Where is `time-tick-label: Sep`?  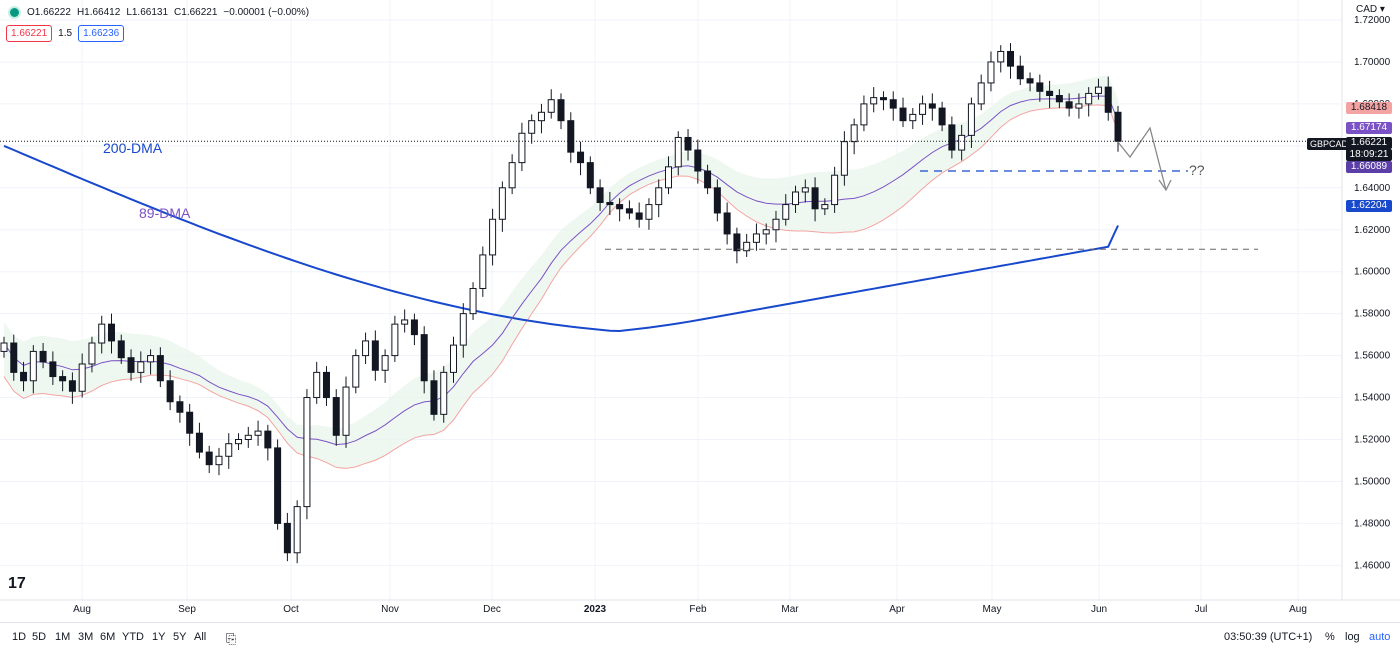
time-tick-label: Sep is located at coordinates (187, 609).